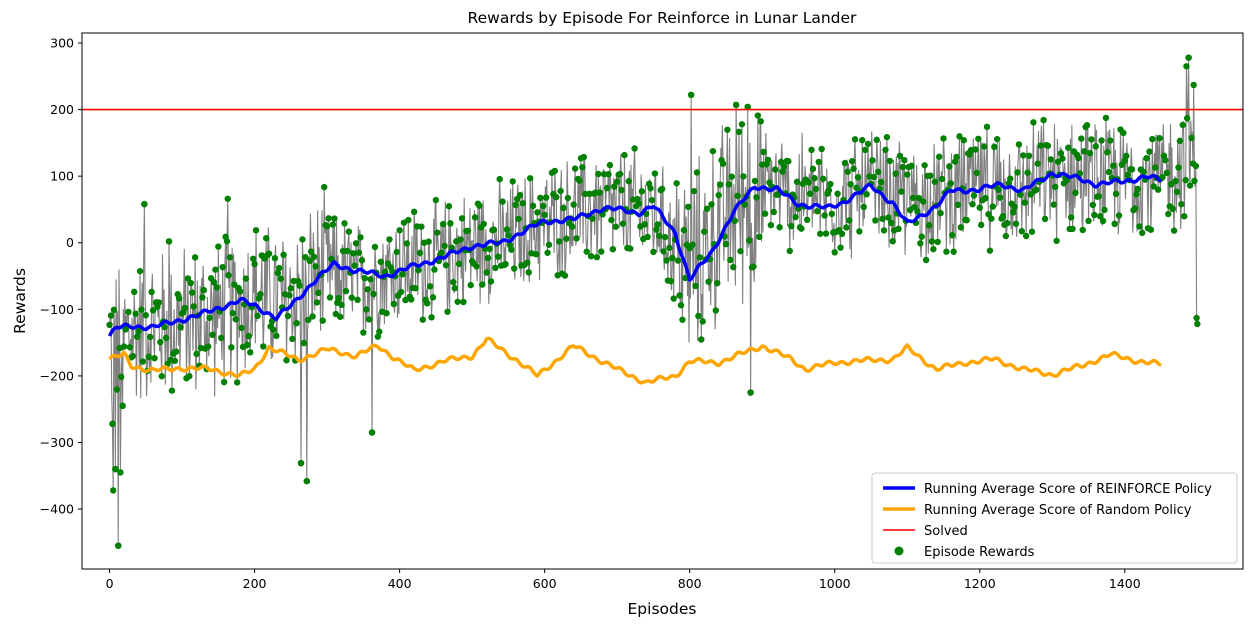 This screenshot has width=1253, height=628. Describe the element at coordinates (980, 583) in the screenshot. I see `x-tick-label: 1200` at that location.